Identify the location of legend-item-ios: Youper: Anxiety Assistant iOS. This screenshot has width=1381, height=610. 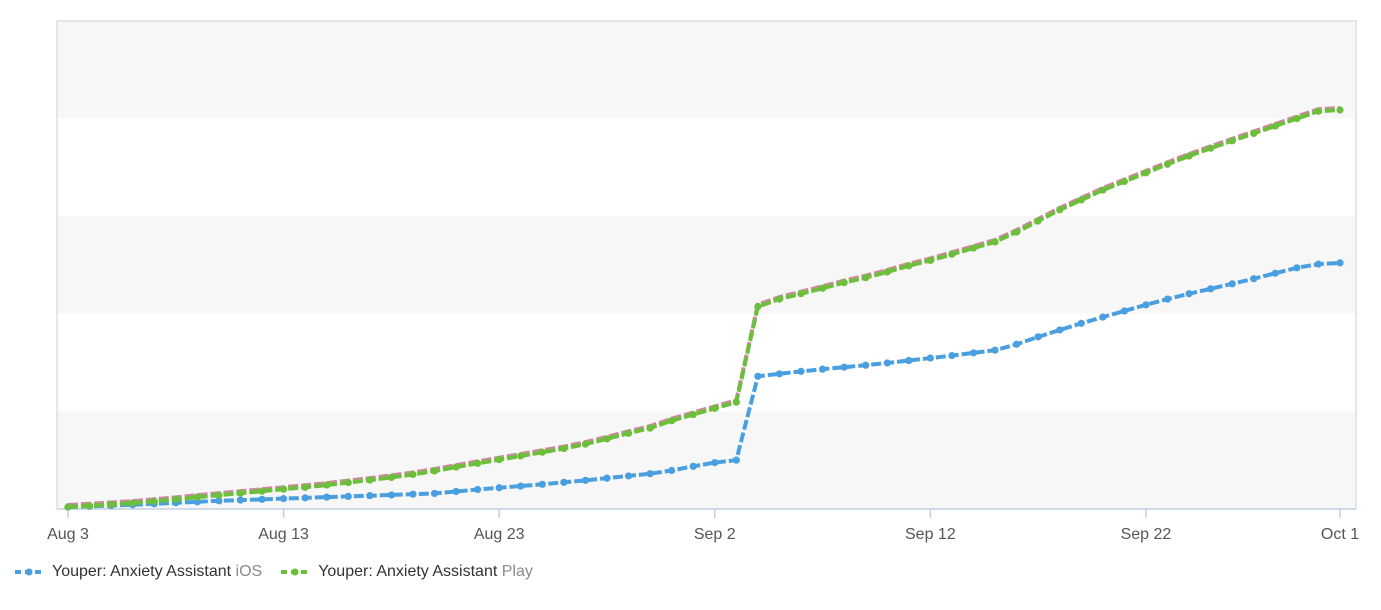
(138, 572).